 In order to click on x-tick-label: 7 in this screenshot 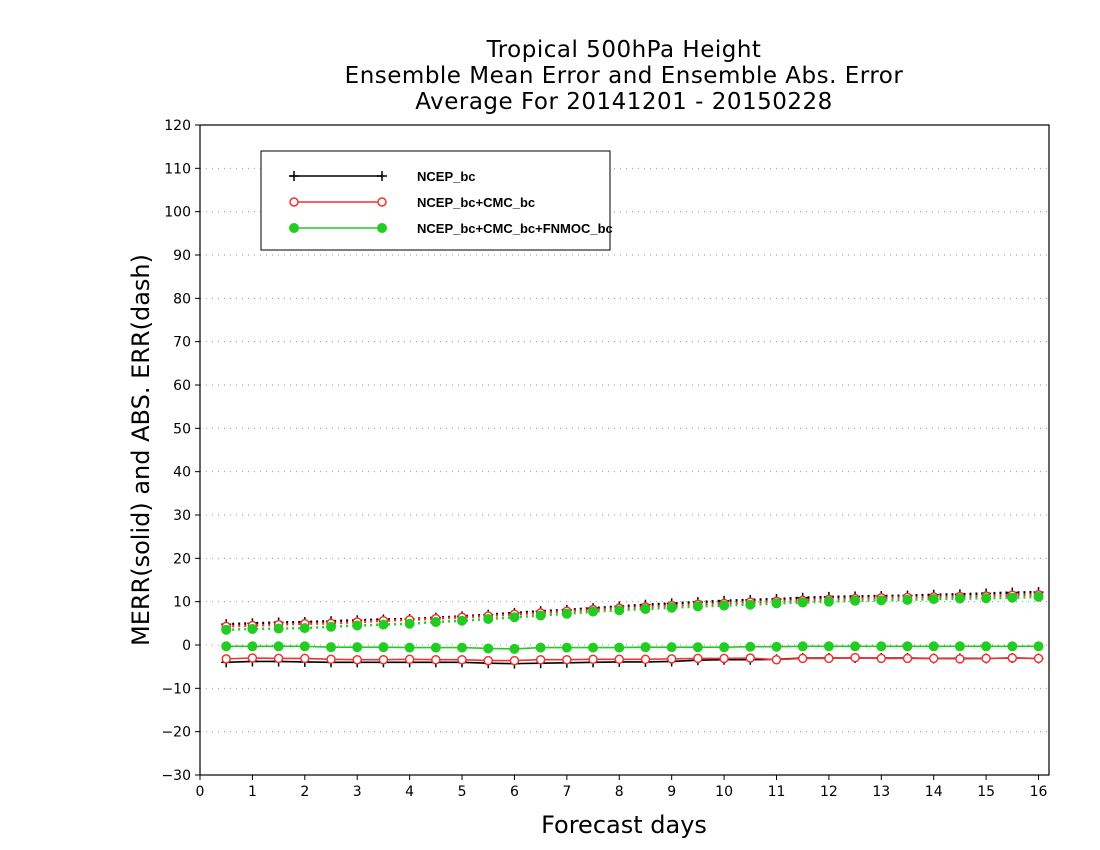, I will do `click(566, 792)`.